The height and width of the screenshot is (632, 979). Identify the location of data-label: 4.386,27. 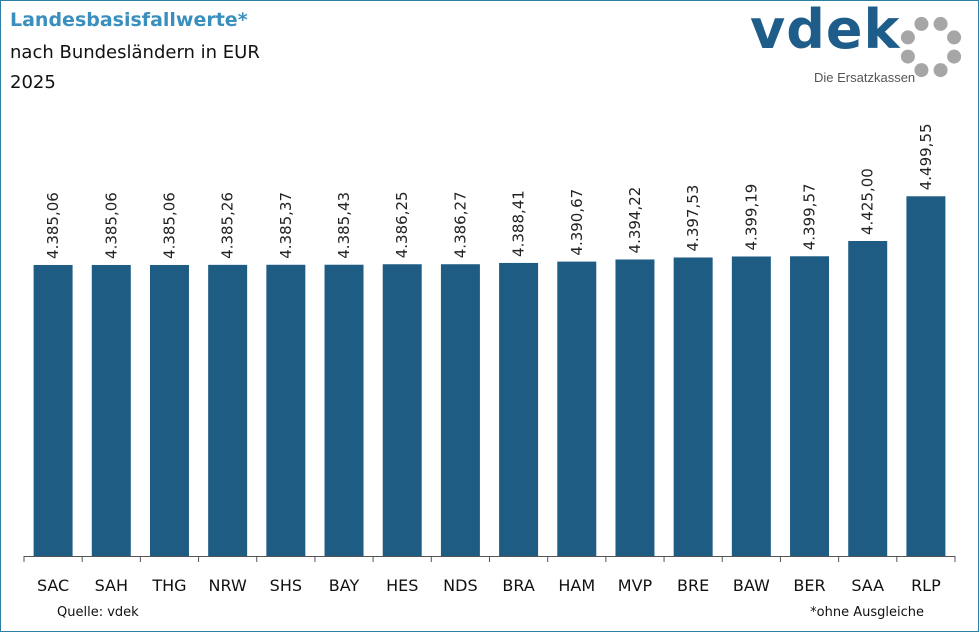
(460, 224).